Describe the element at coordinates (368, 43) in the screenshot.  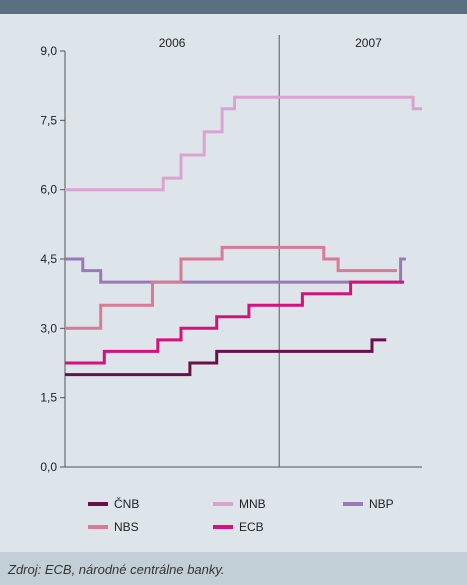
I see `year-label: 2007` at that location.